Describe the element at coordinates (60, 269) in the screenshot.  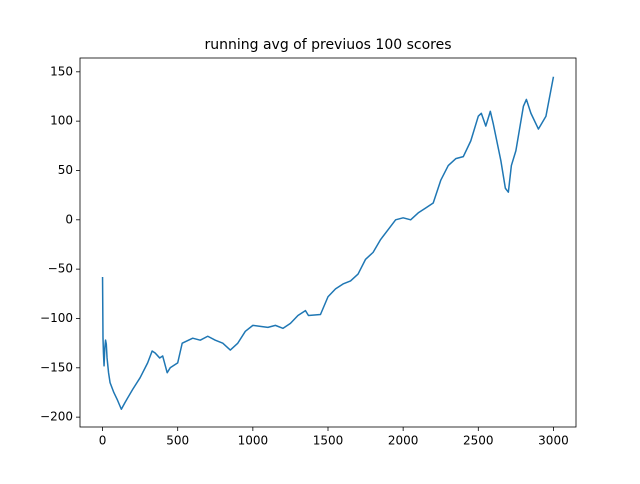
I see `y-tick-label: −50` at that location.